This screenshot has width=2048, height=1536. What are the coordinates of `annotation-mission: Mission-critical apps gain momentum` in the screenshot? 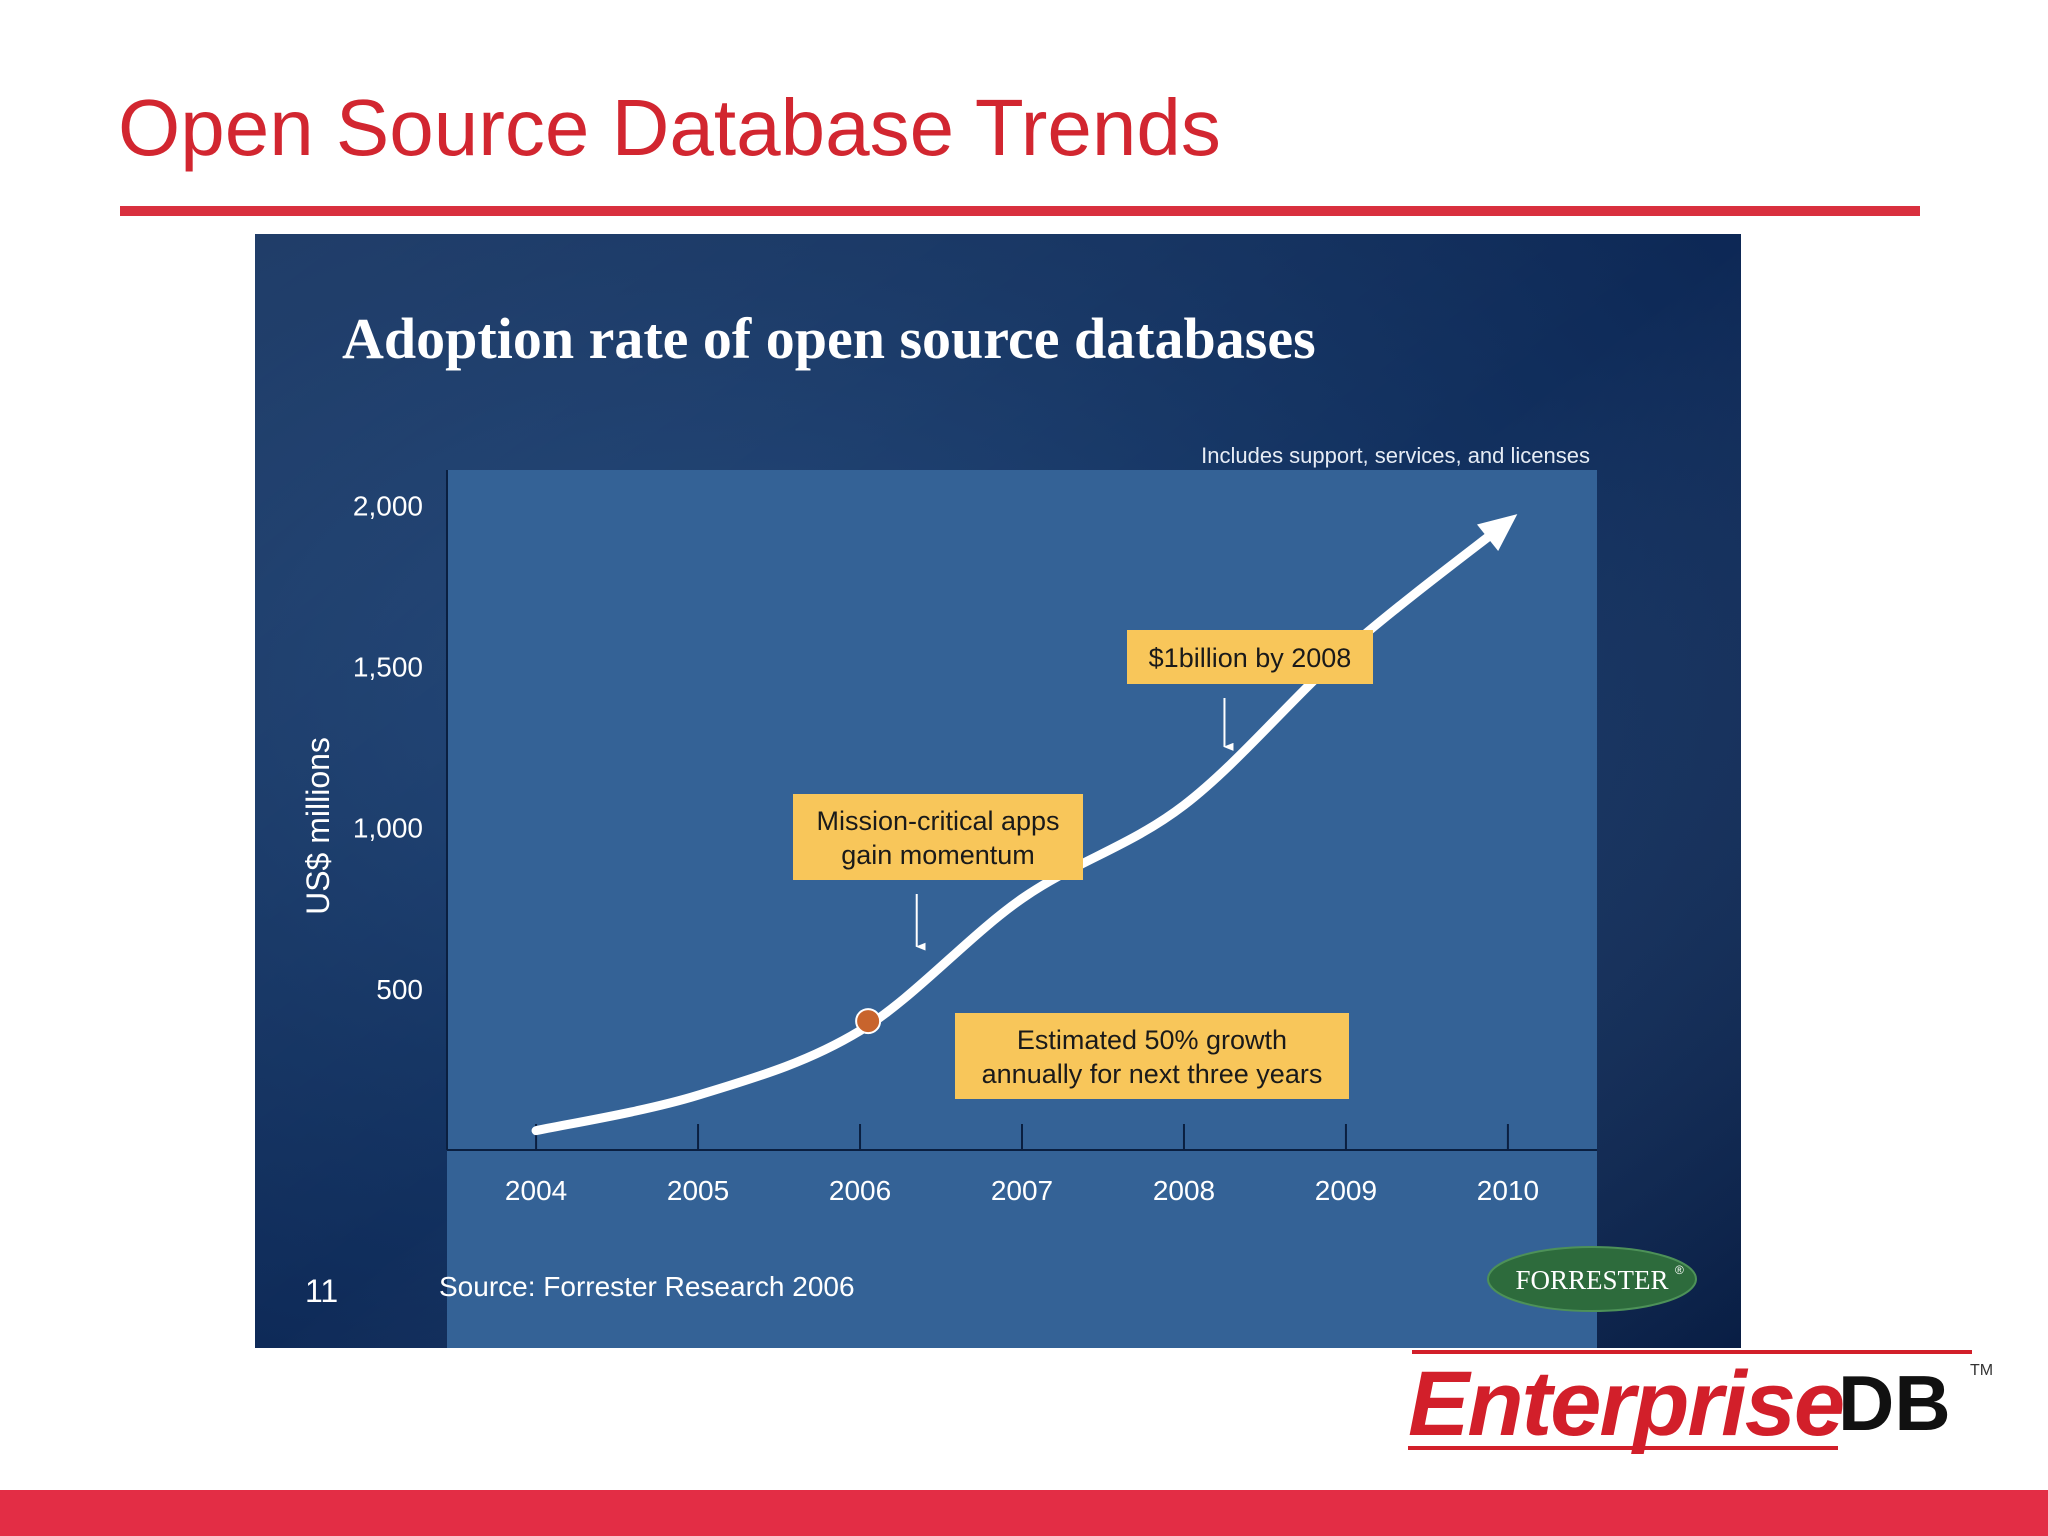 It's located at (938, 872).